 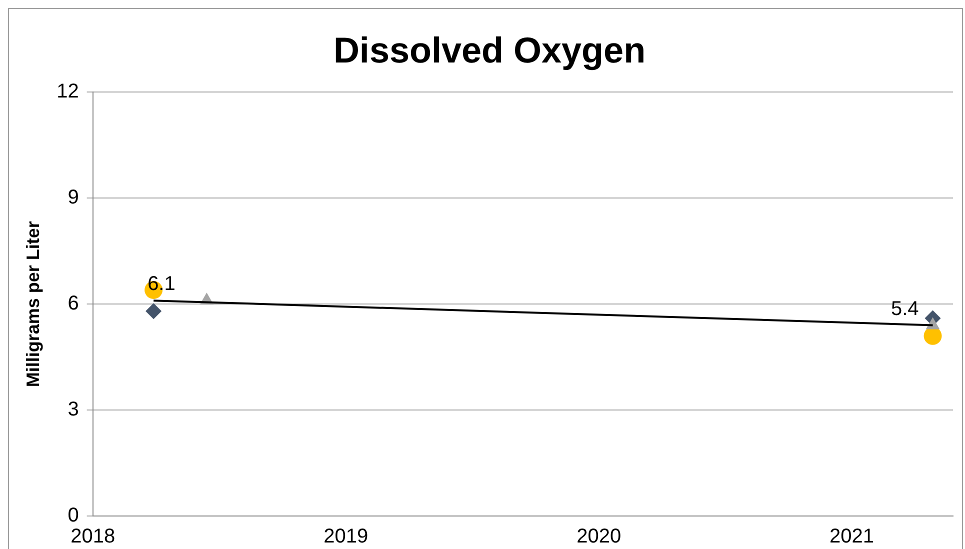 What do you see at coordinates (93, 537) in the screenshot?
I see `x-tick-label: 2018` at bounding box center [93, 537].